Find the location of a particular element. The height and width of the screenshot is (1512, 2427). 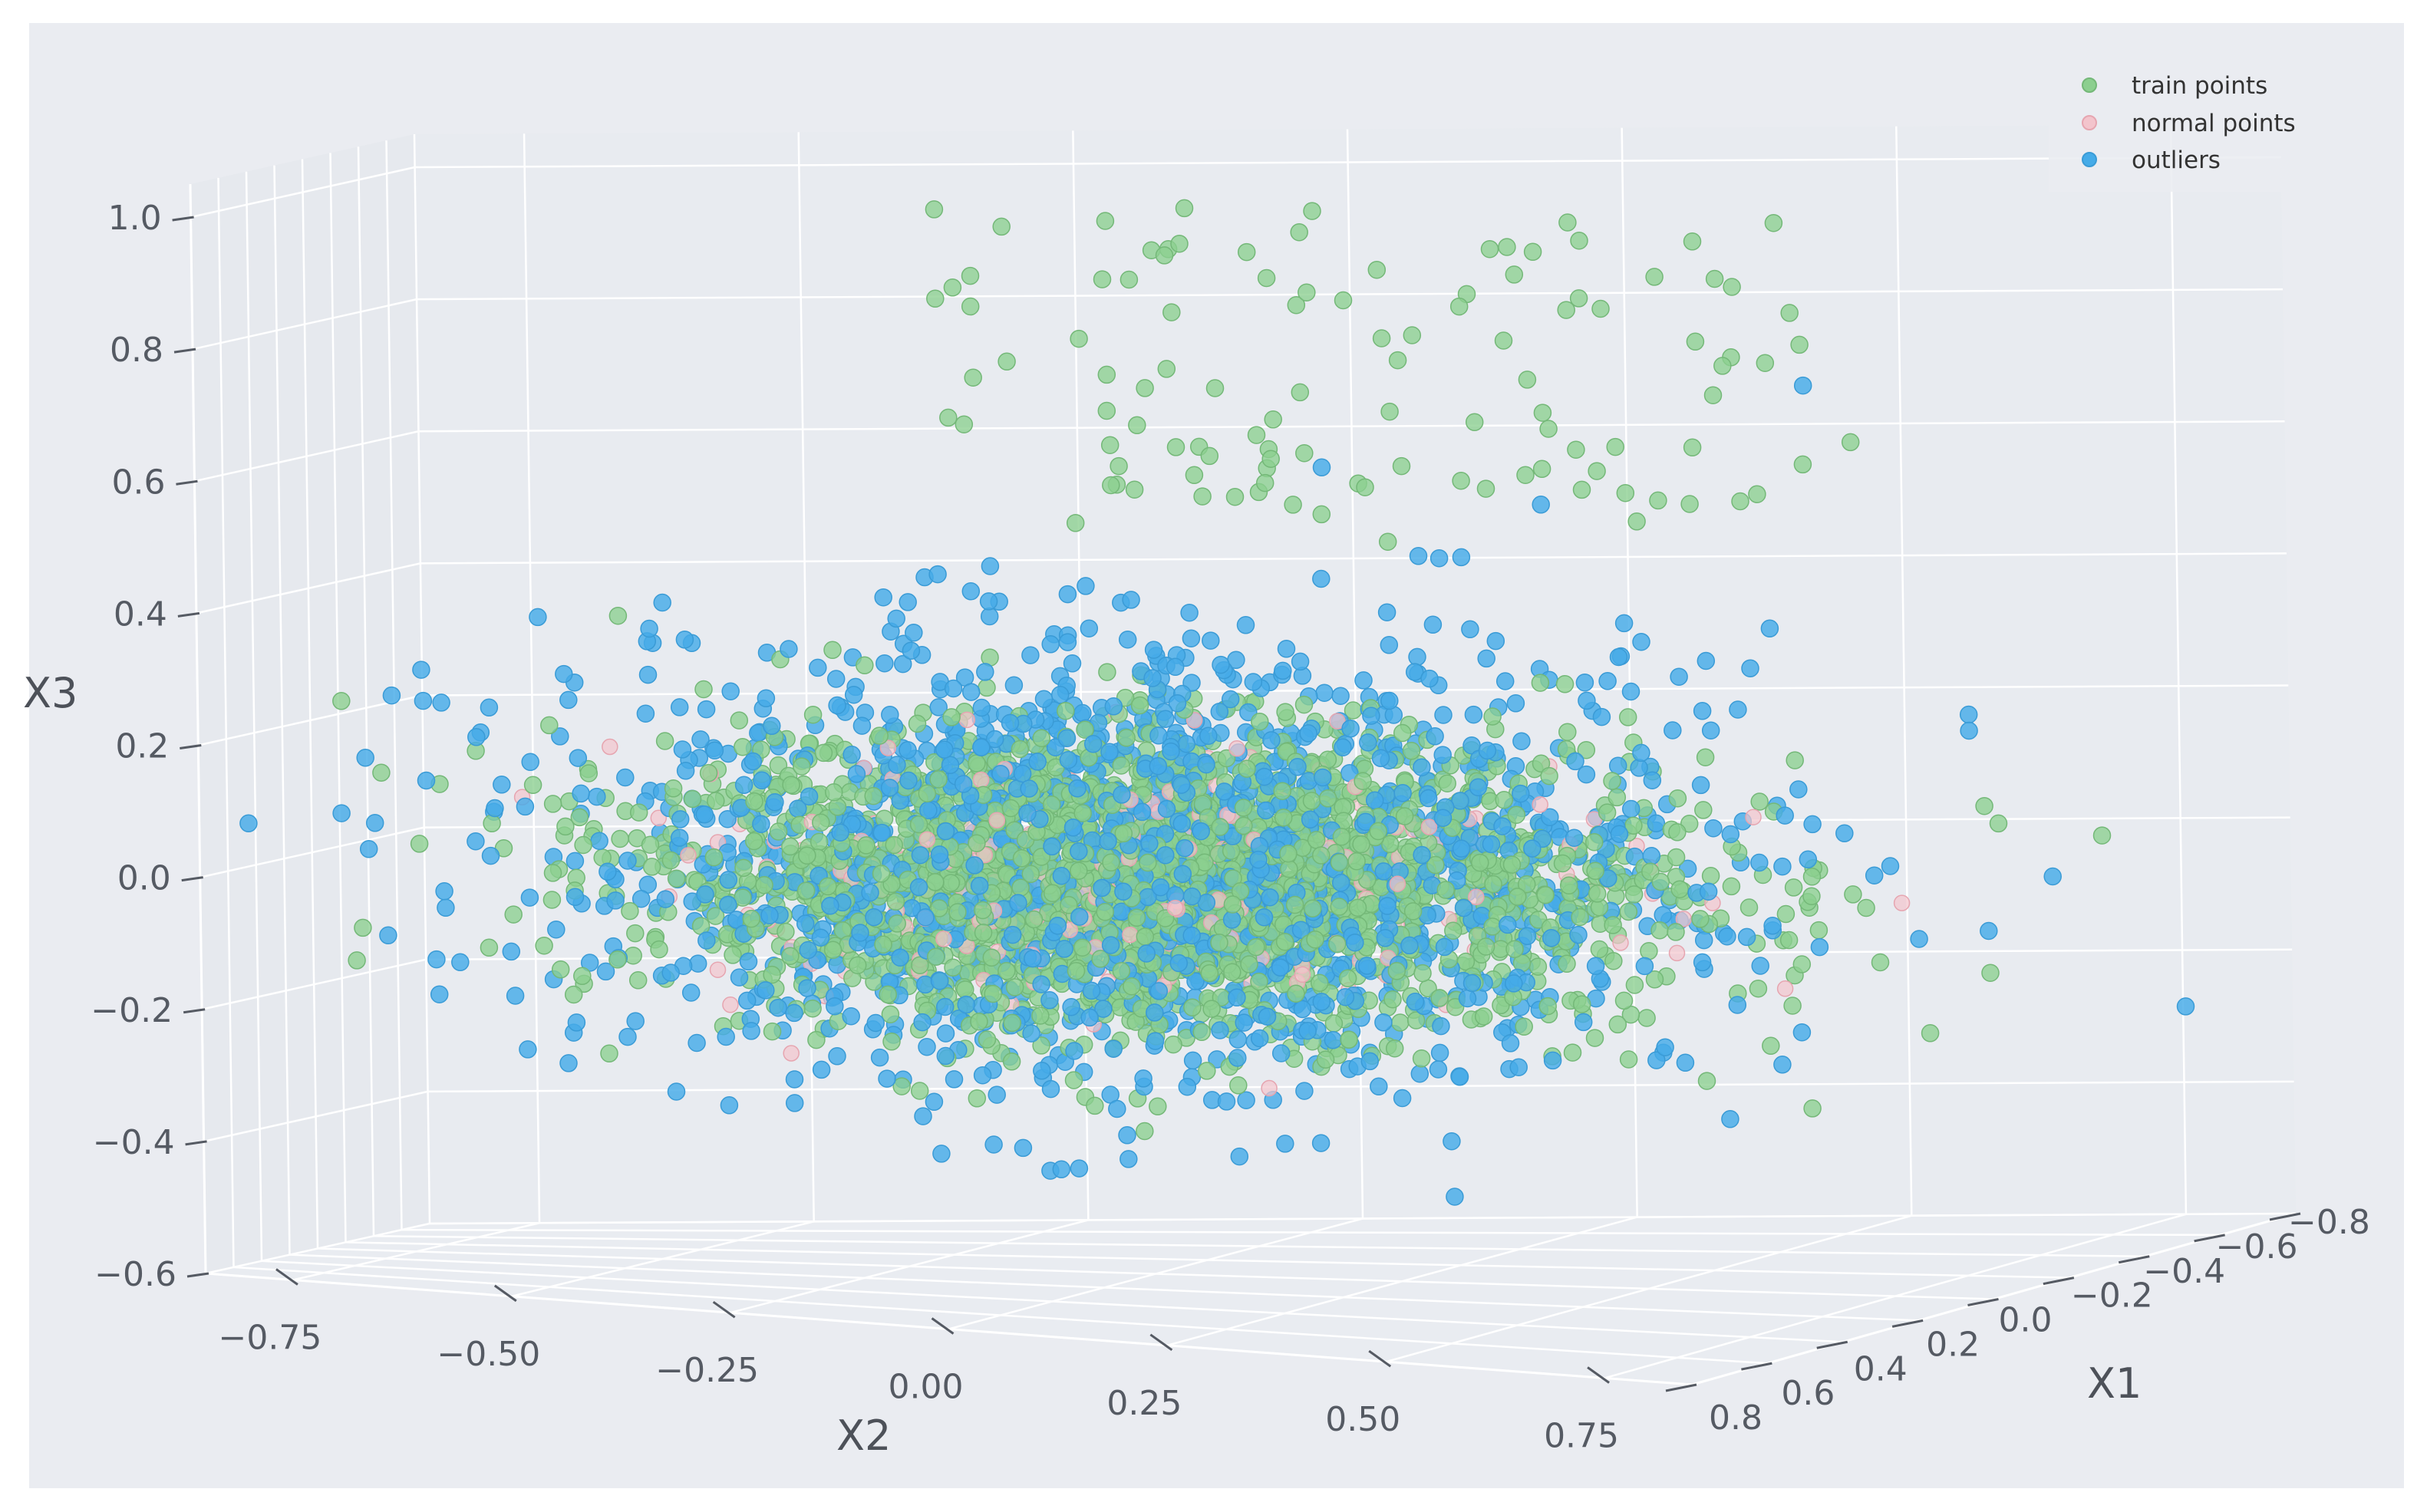

x3-tick-label: −0.2 is located at coordinates (132, 1010).